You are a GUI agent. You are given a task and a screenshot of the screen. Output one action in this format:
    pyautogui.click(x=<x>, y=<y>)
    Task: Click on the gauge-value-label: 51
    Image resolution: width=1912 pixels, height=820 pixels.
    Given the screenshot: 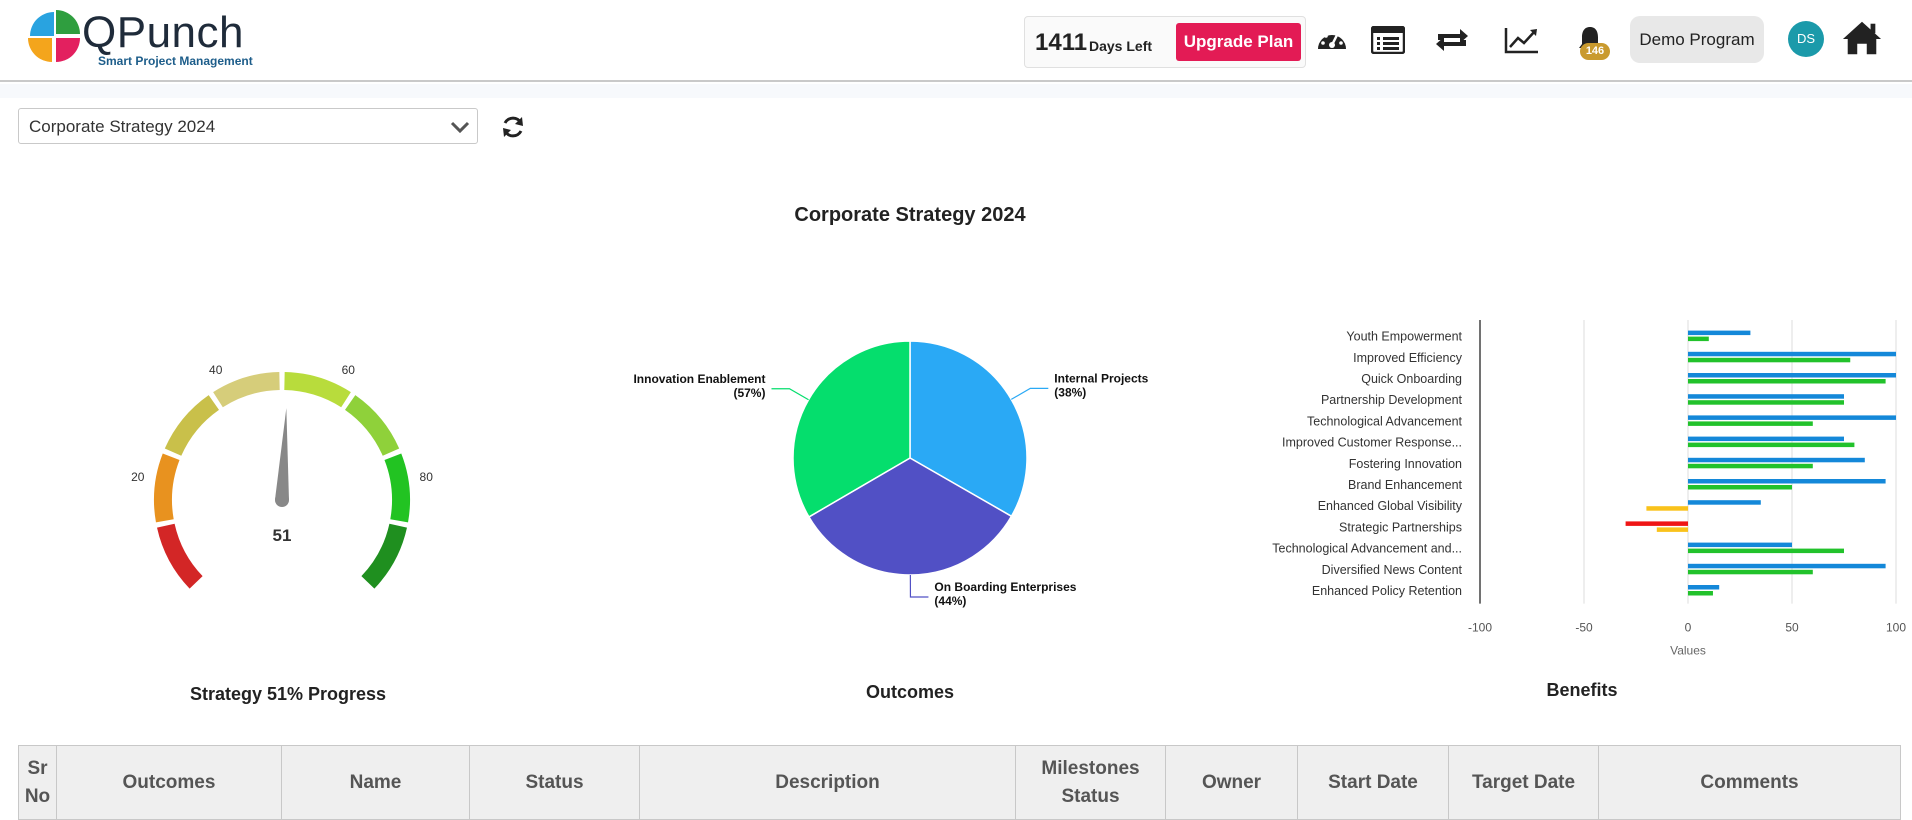 What is the action you would take?
    pyautogui.click(x=282, y=535)
    